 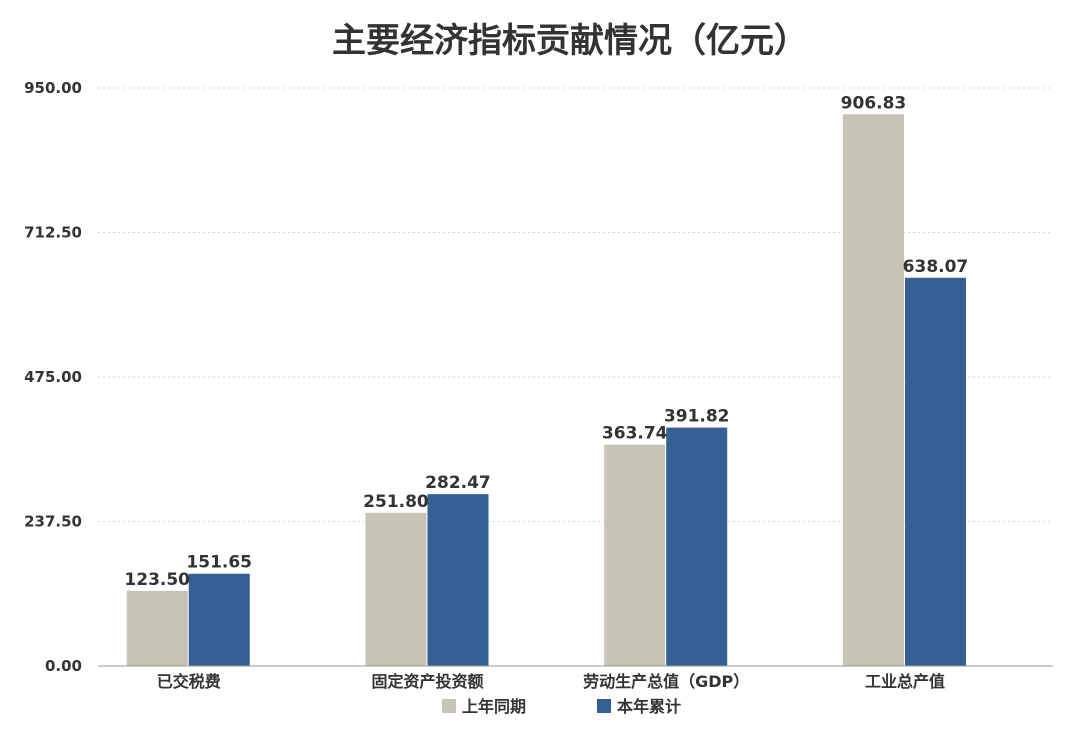 I want to click on legend-label: 本年累计, so click(x=649, y=706).